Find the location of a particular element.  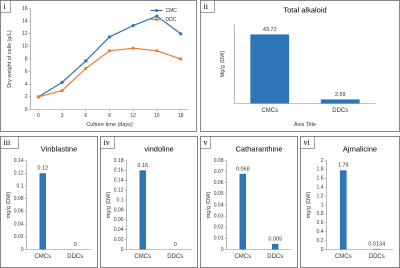

y-tick-label: 0.8 is located at coordinates (320, 214).